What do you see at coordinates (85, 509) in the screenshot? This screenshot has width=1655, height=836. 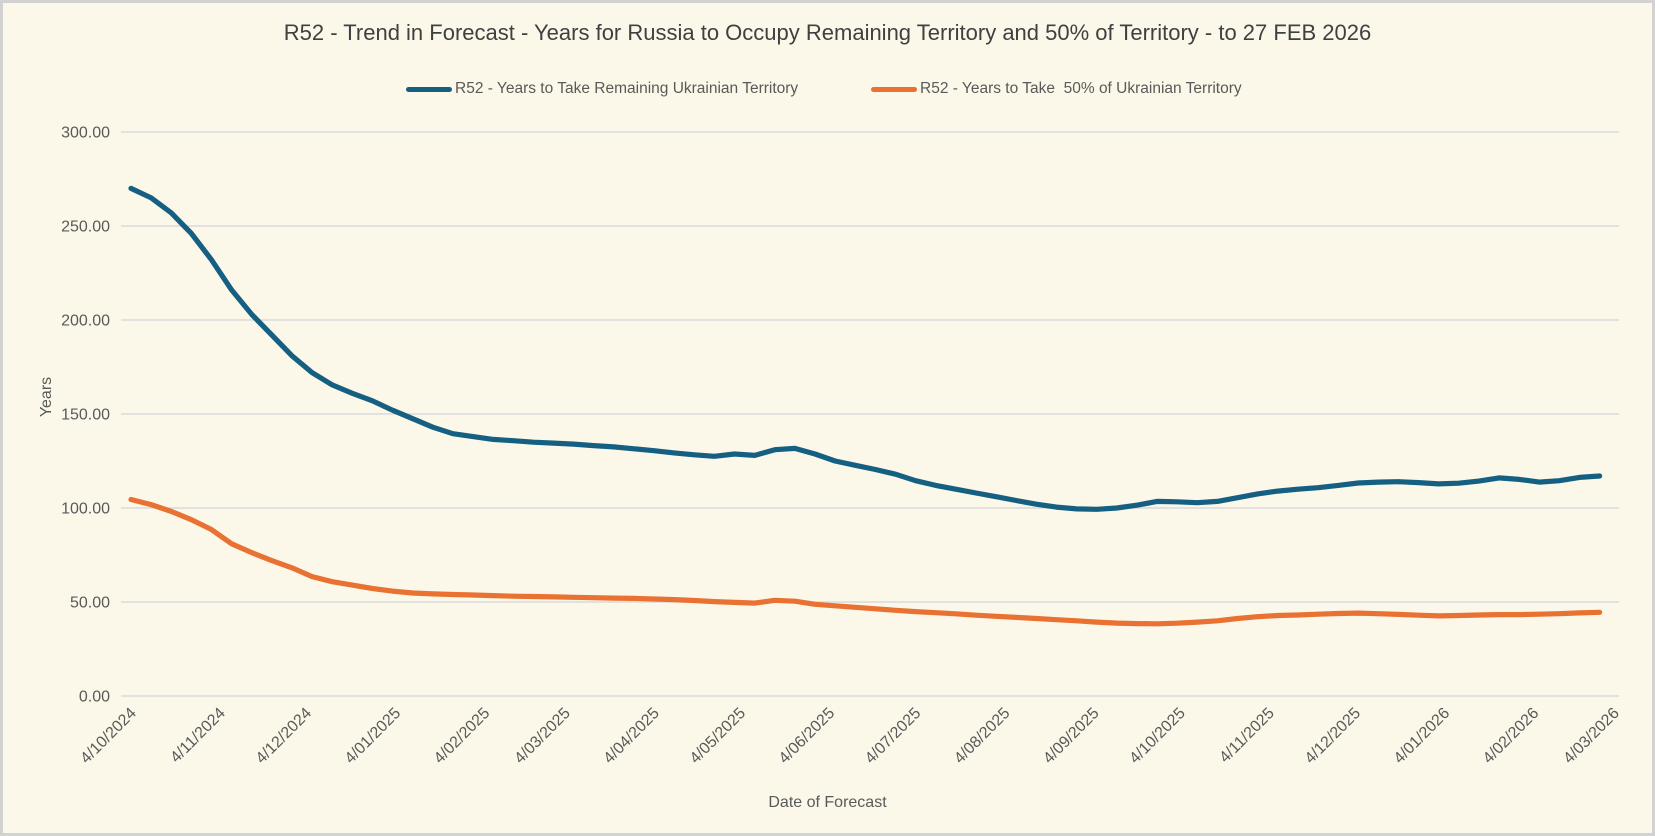 I see `y-tick-label: 100.00` at bounding box center [85, 509].